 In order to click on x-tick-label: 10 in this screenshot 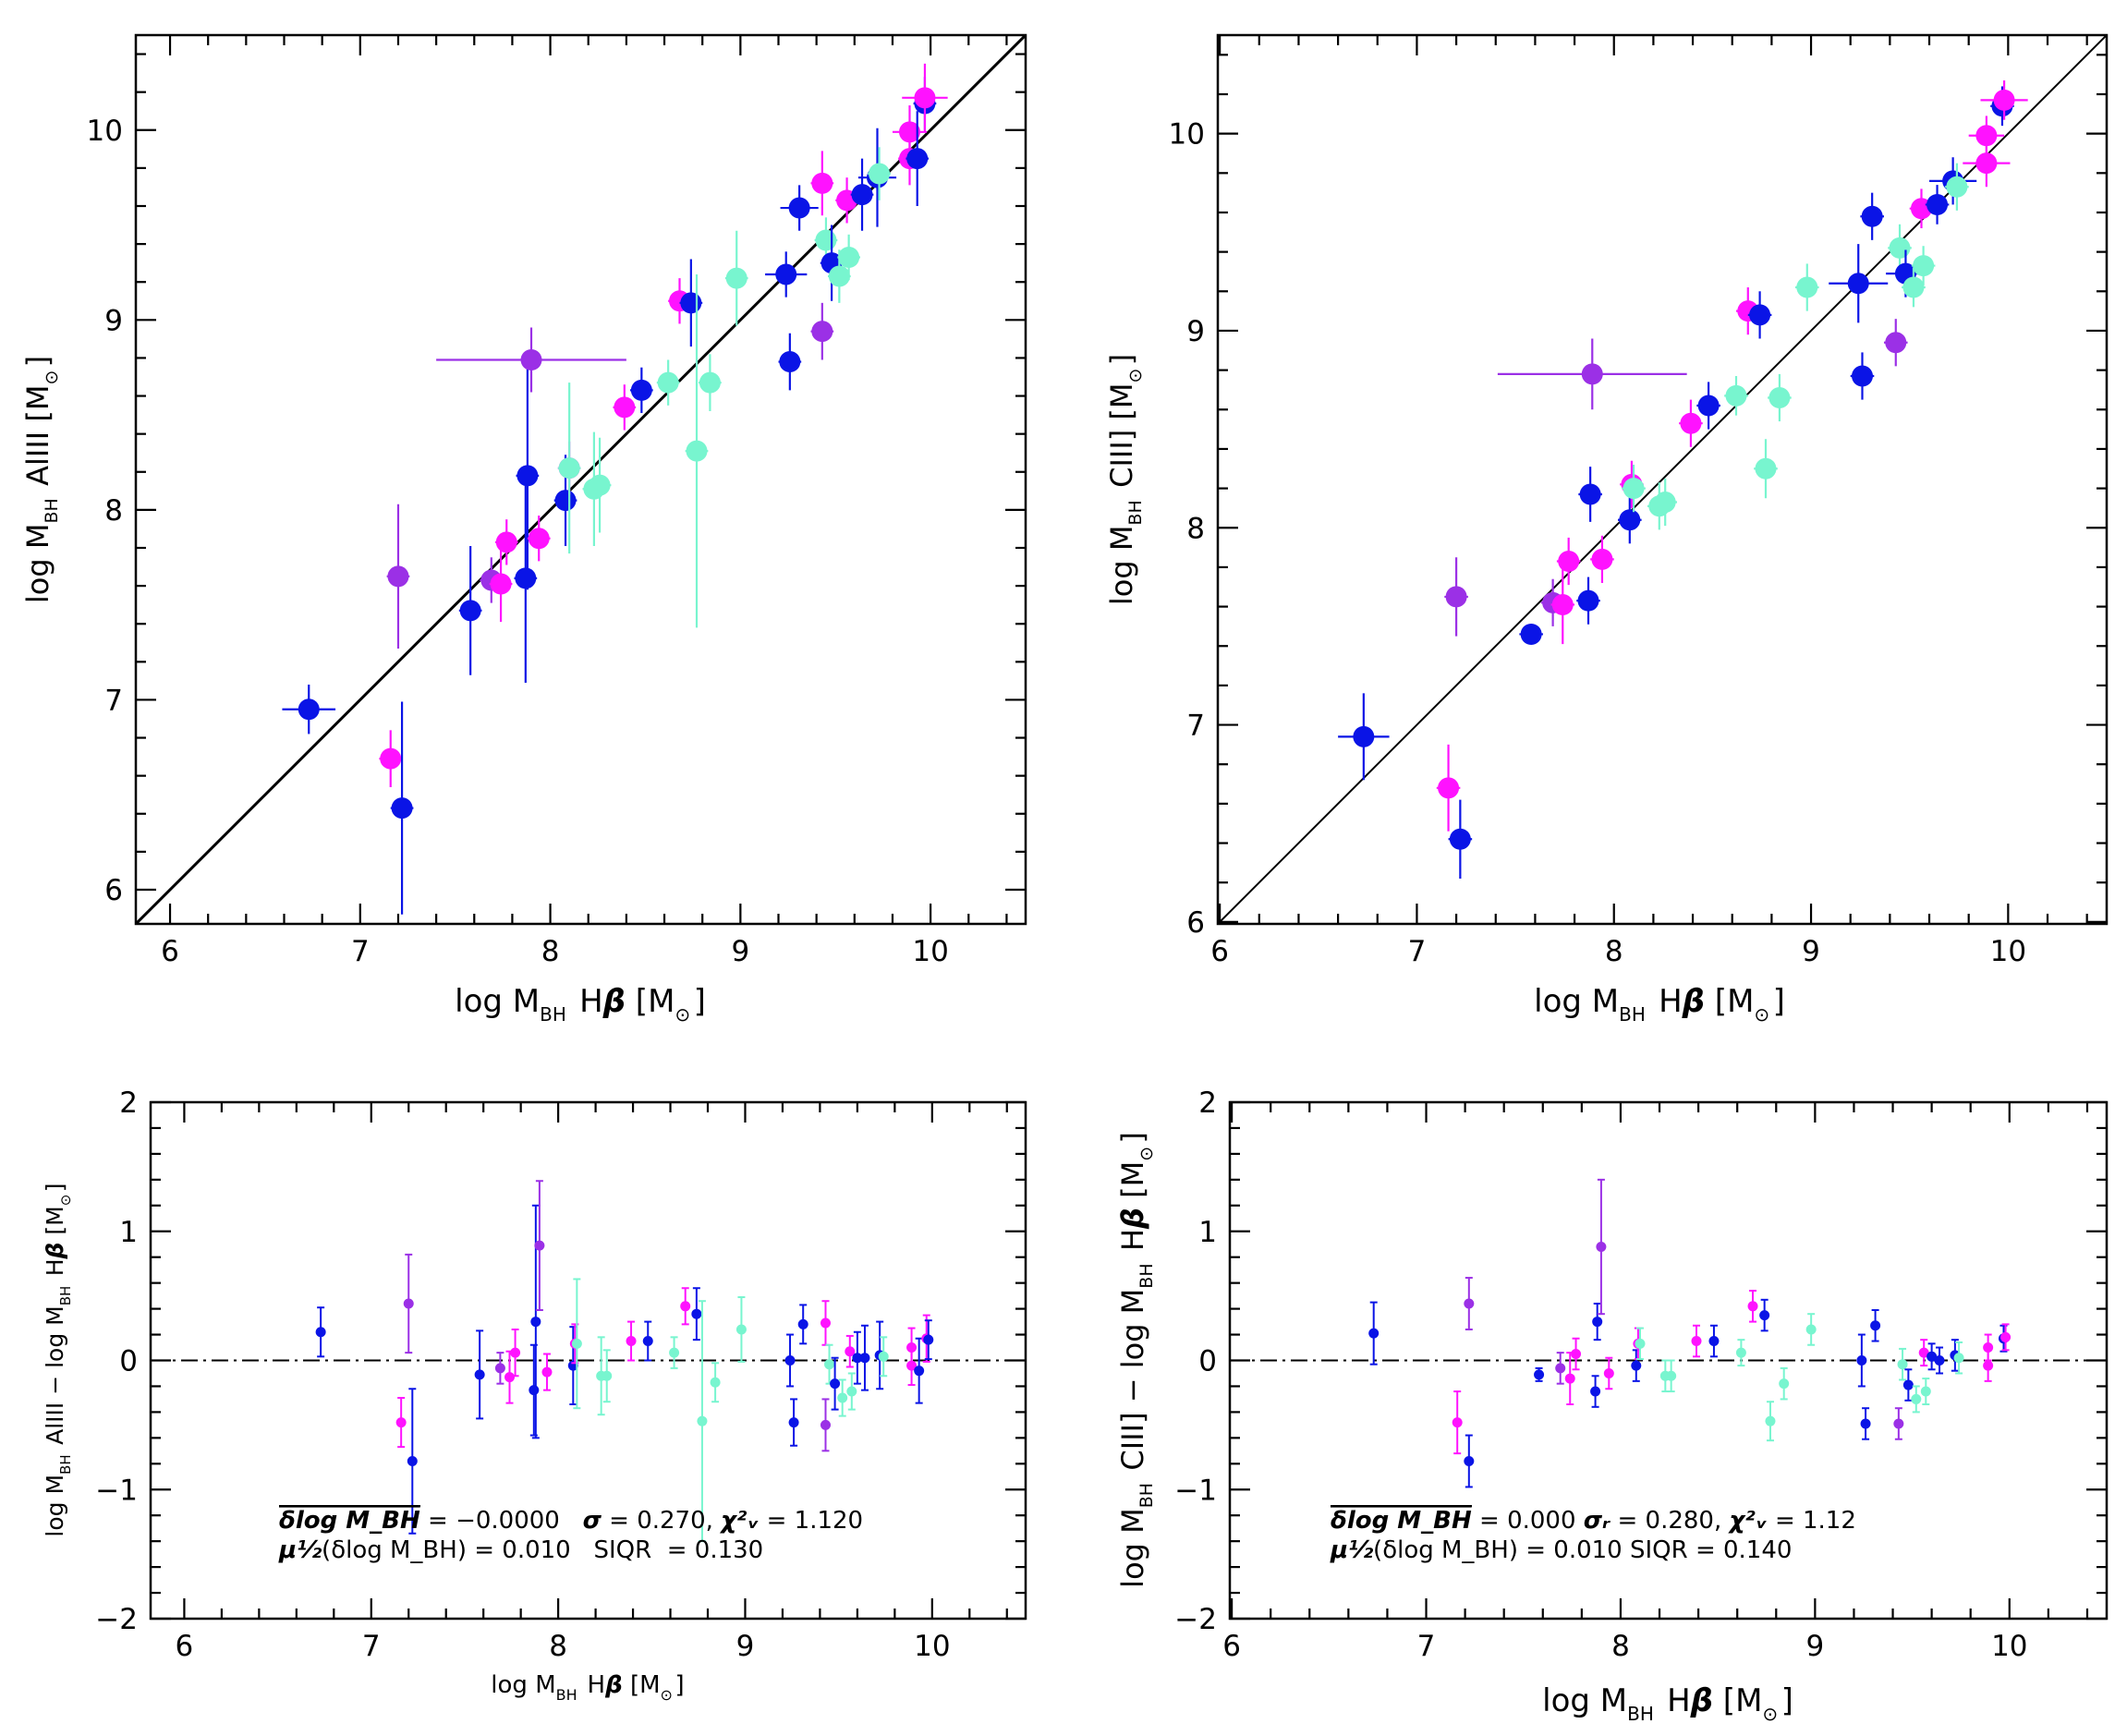, I will do `click(2009, 1647)`.